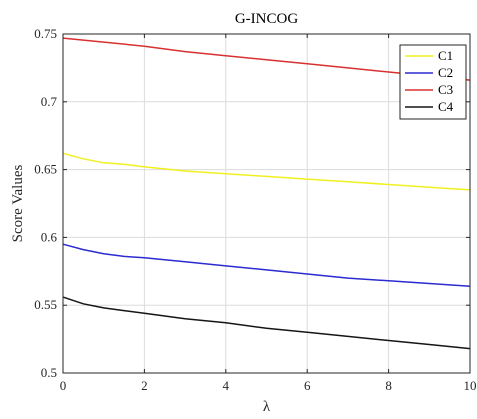  I want to click on series-line-c4, so click(266, 323).